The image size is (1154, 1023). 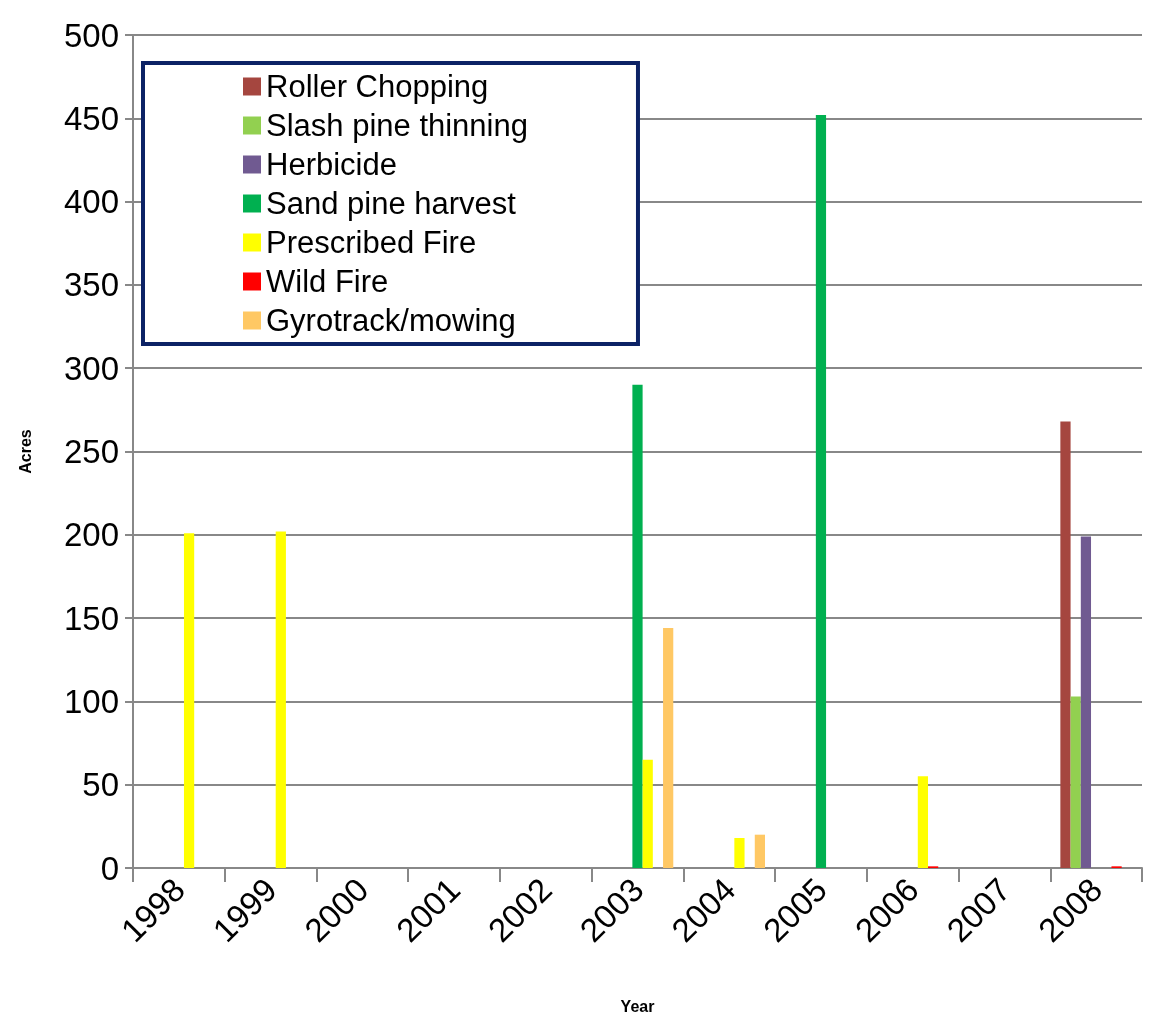 What do you see at coordinates (91, 535) in the screenshot?
I see `y-tick-label: 200` at bounding box center [91, 535].